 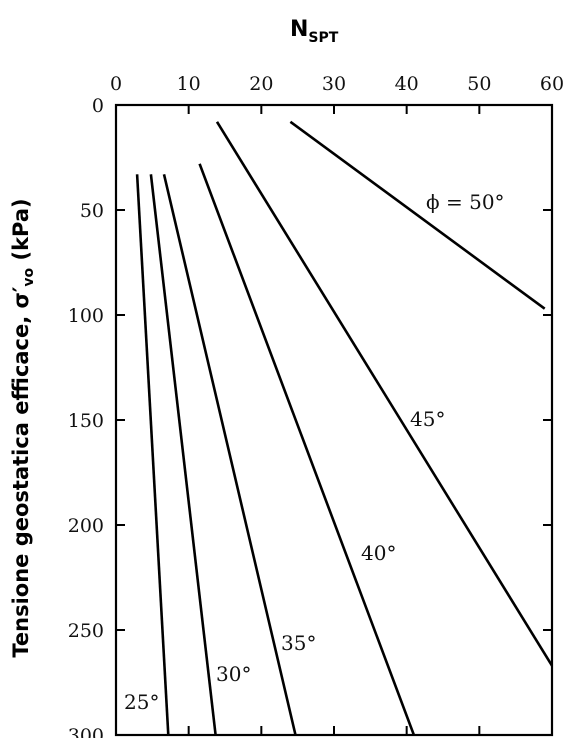 I want to click on y-tick-label: 0, so click(x=98, y=106).